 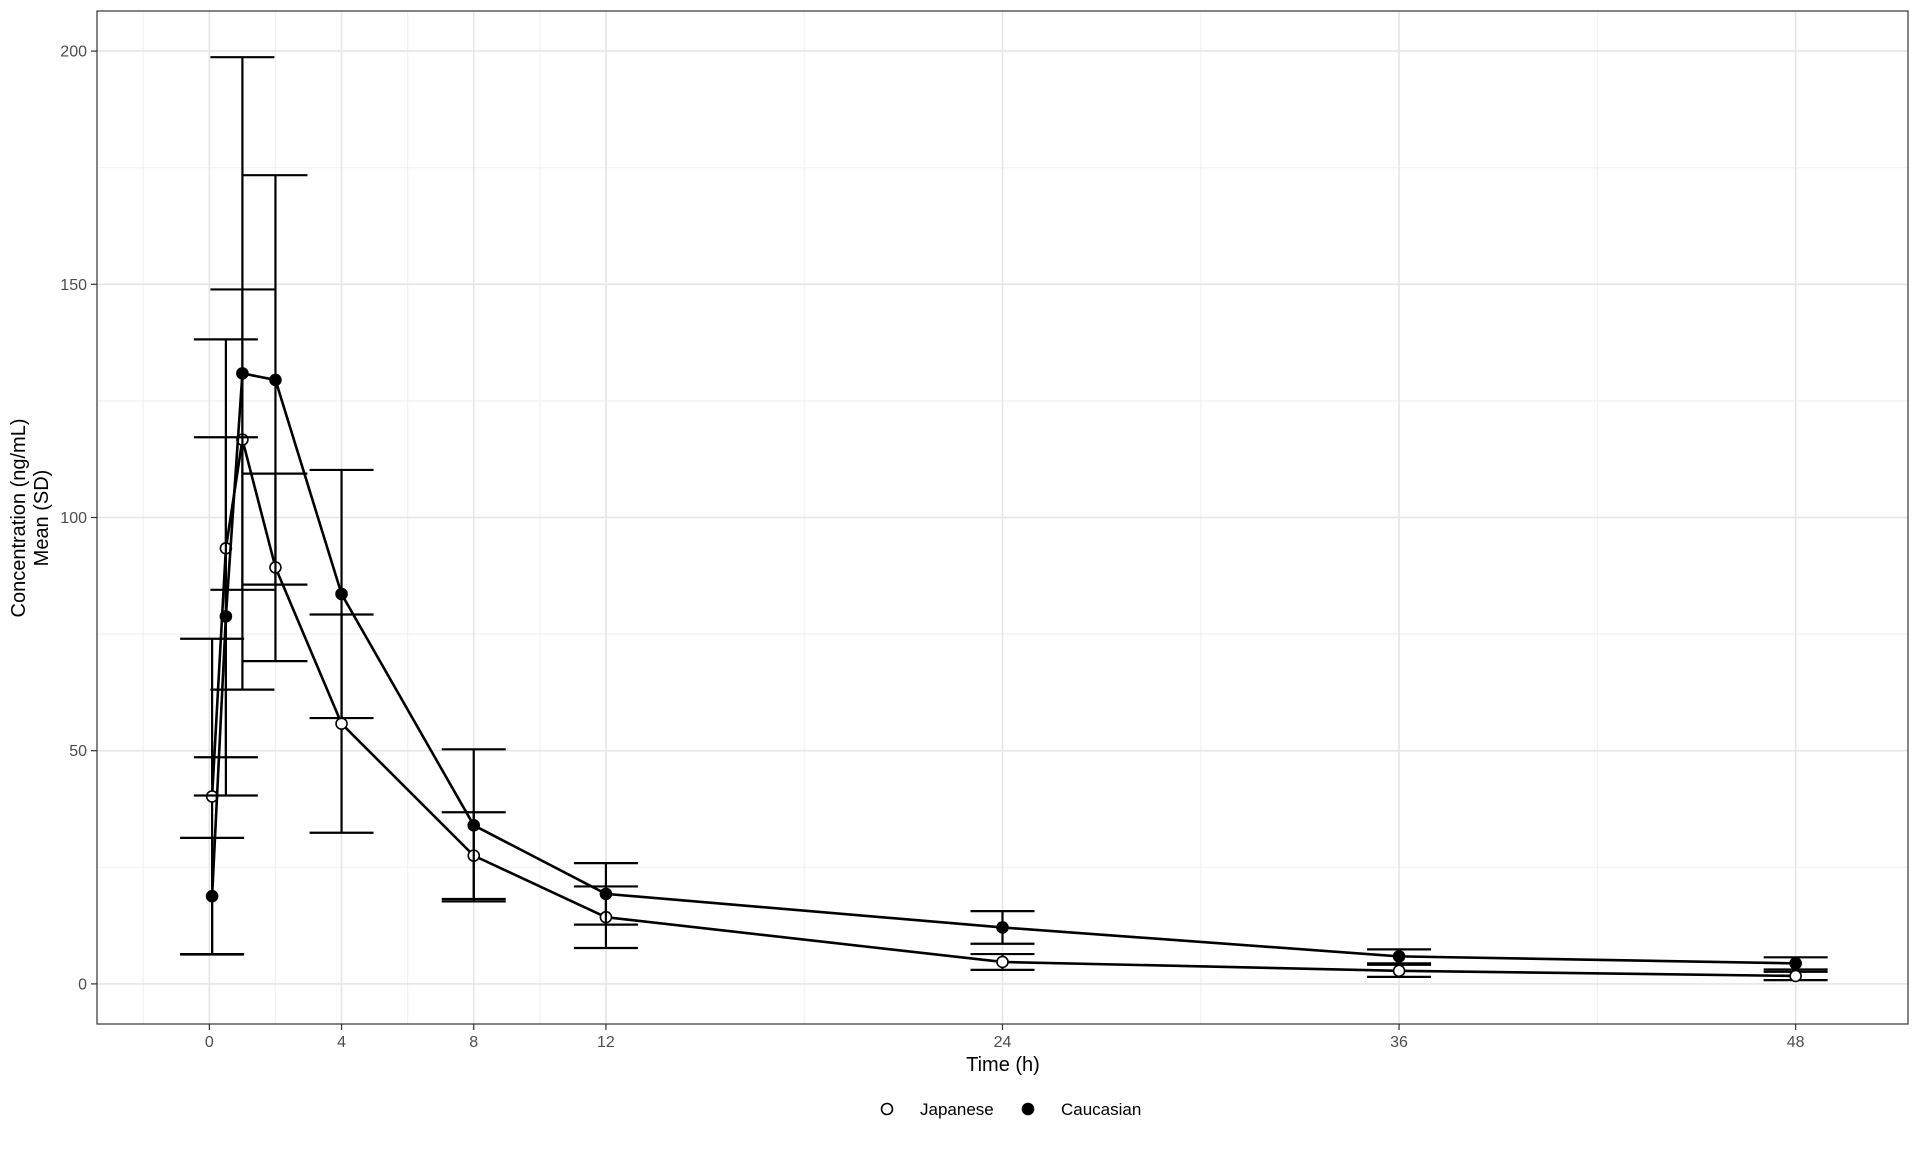 I want to click on y-tick-label: 100, so click(x=73, y=518).